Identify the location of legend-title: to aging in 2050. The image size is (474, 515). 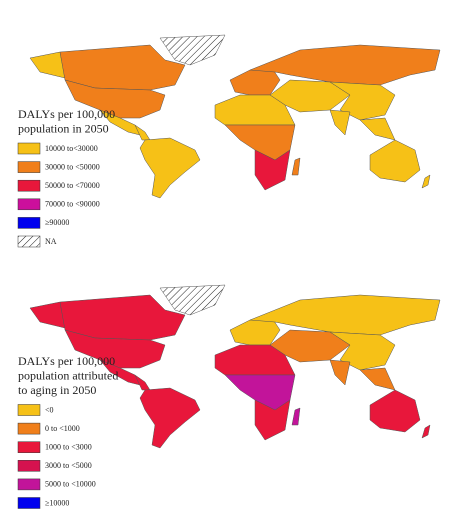
(57, 390).